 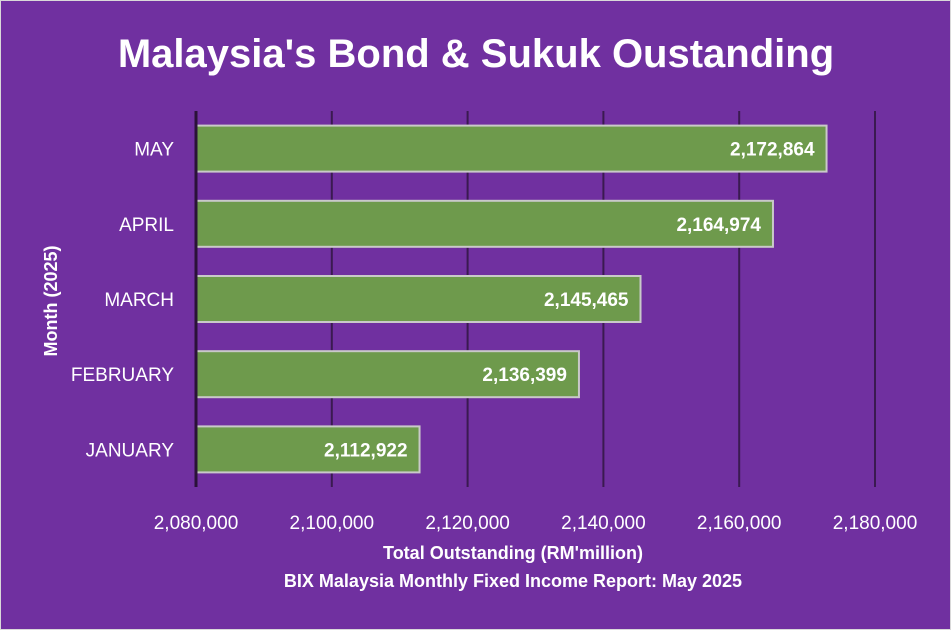 I want to click on y-axis-title: Month (2025), so click(x=51, y=300).